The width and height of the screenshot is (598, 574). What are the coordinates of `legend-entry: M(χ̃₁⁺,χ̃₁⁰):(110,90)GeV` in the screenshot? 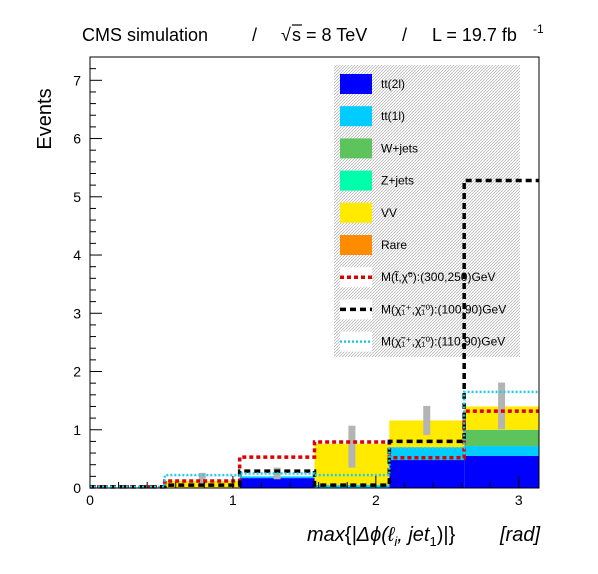 It's located at (422, 341).